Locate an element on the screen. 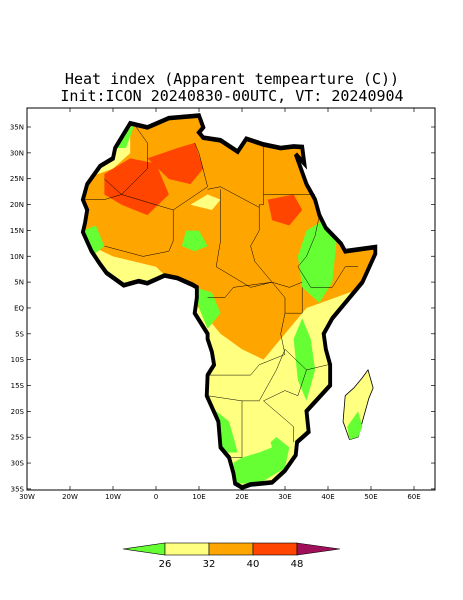 The height and width of the screenshot is (600, 463). y-axis-label: 20N is located at coordinates (17, 205).